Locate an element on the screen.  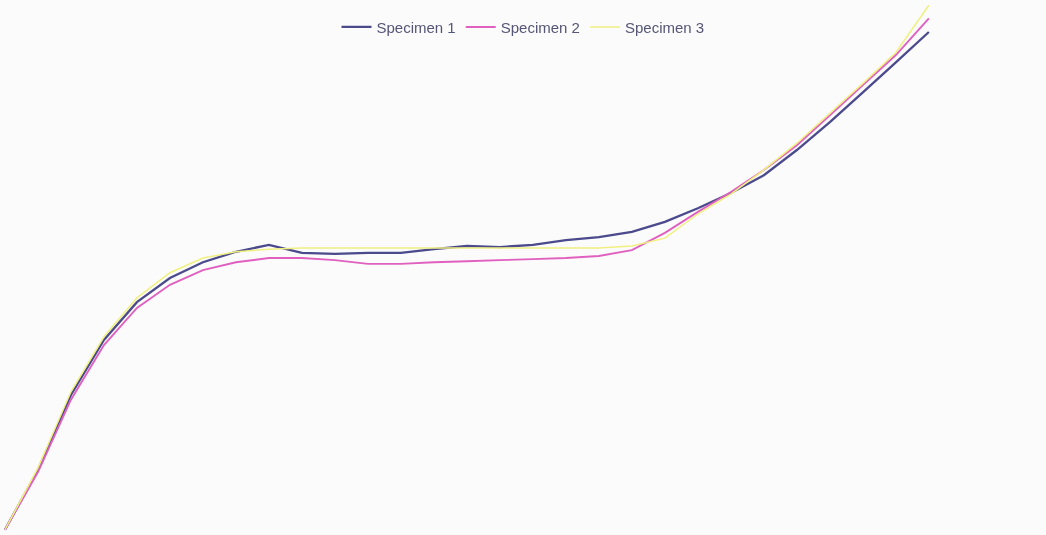
legend-label: Specimen 1 is located at coordinates (416, 27).